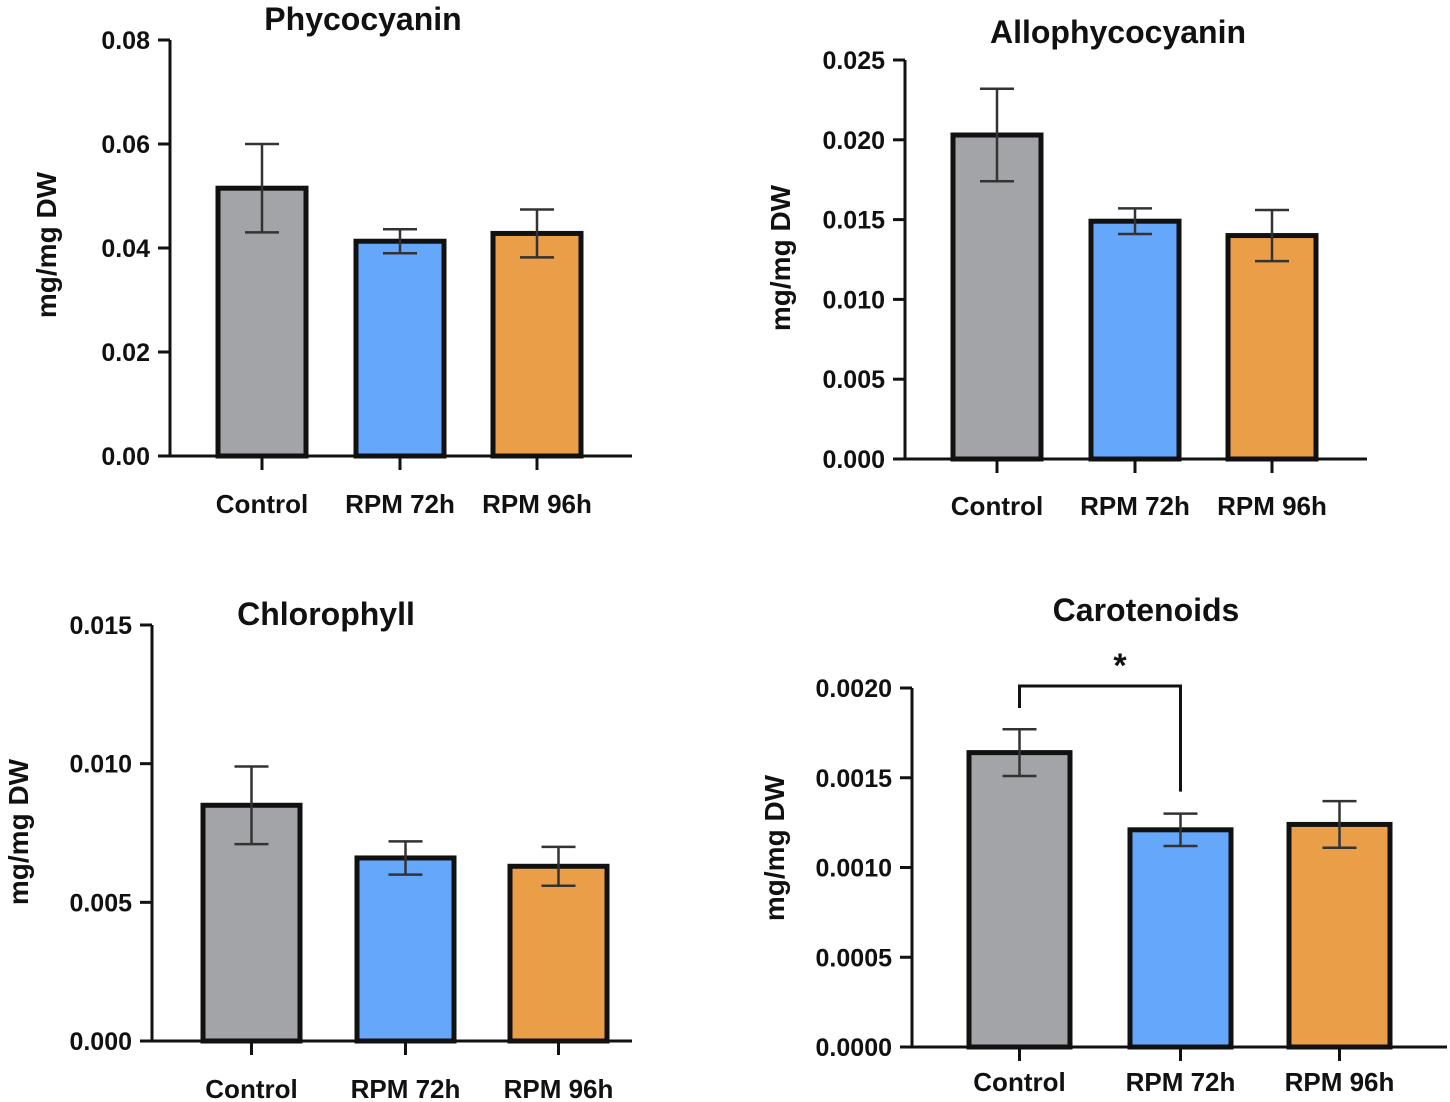  Describe the element at coordinates (854, 779) in the screenshot. I see `y-tick-label: 0.0015` at that location.